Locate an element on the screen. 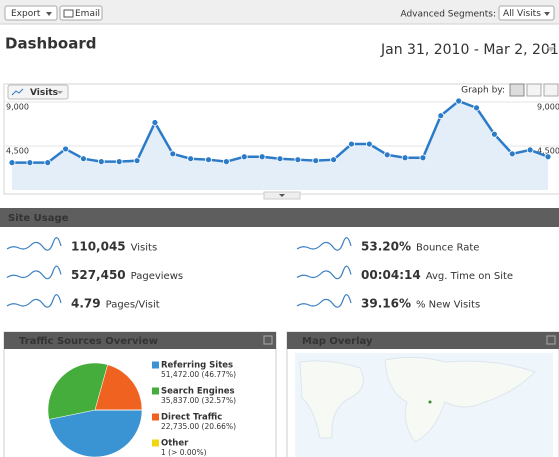  metric-tab is located at coordinates (38, 92).